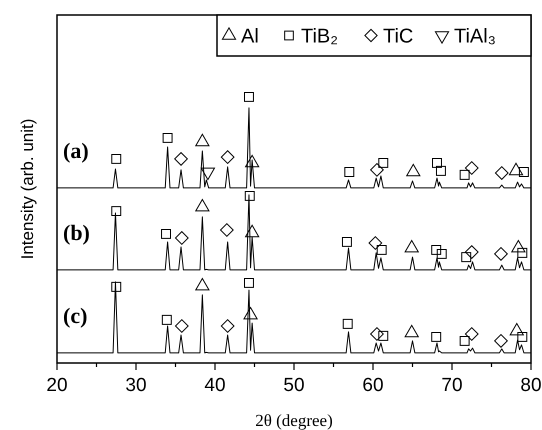 Image resolution: width=542 pixels, height=430 pixels. I want to click on x-tick-label: 50, so click(294, 385).